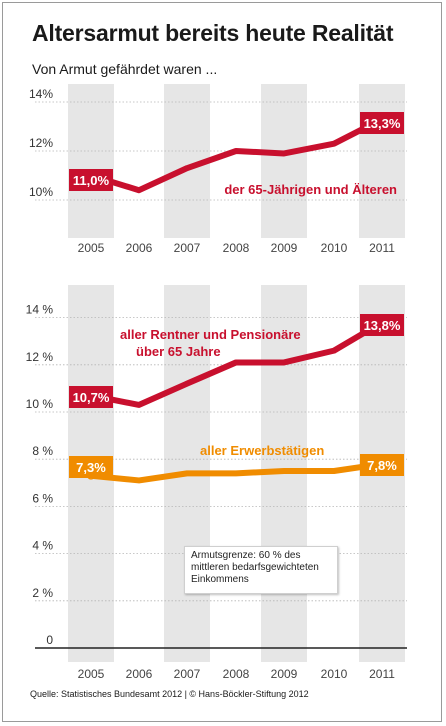 This screenshot has width=446, height=726. I want to click on y-tick-label: 4 %, so click(42, 546).